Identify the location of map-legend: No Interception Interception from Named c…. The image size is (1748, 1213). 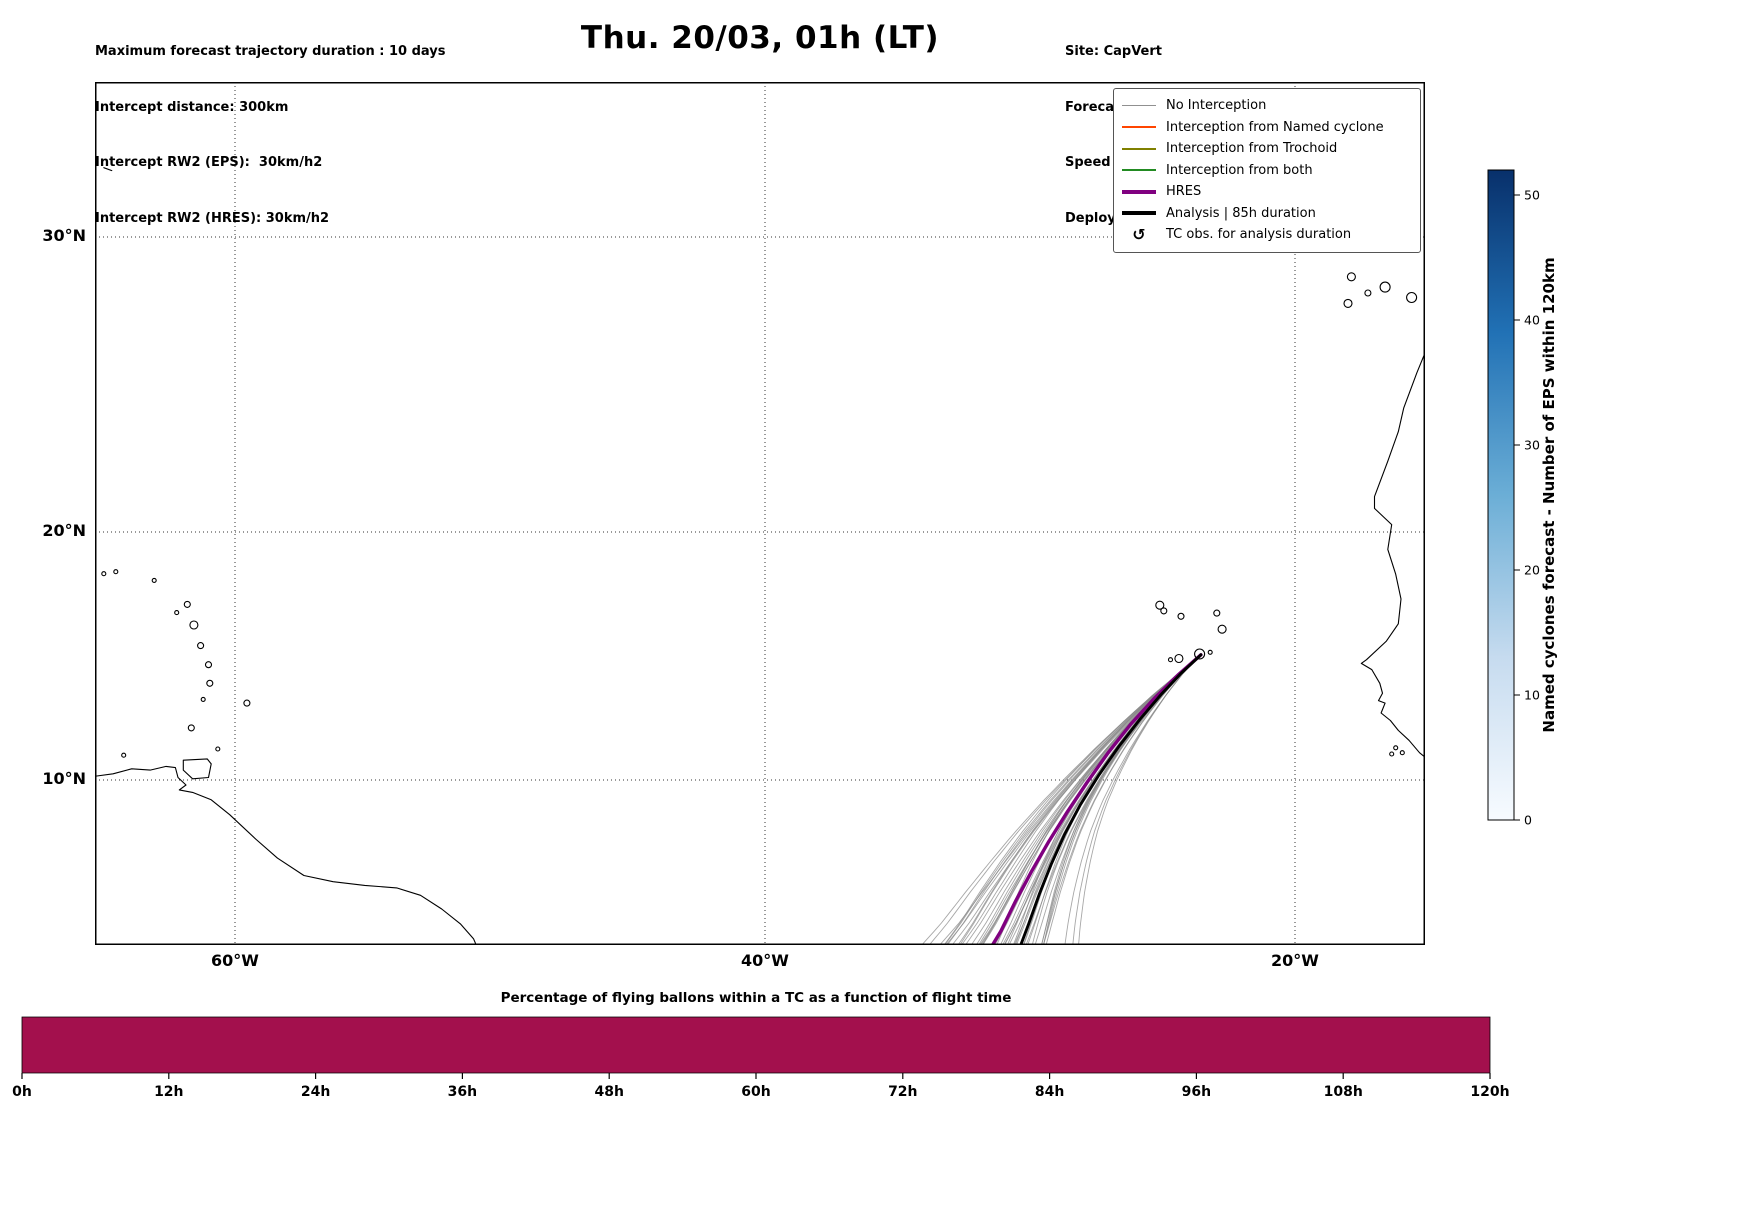
(1267, 170).